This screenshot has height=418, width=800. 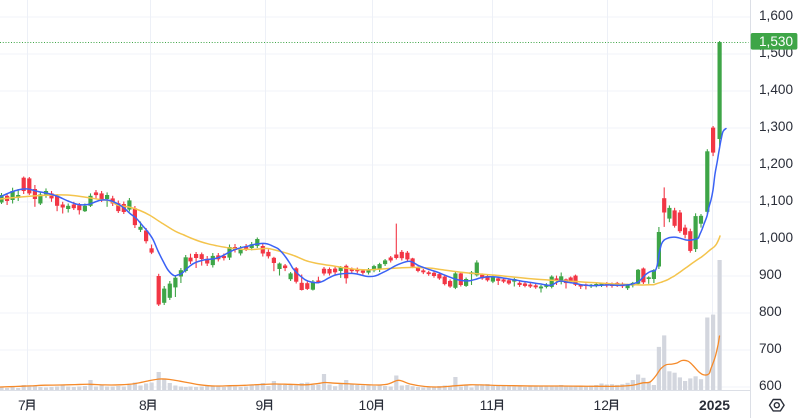 What do you see at coordinates (776, 163) in the screenshot?
I see `svg-text: 1,200` at bounding box center [776, 163].